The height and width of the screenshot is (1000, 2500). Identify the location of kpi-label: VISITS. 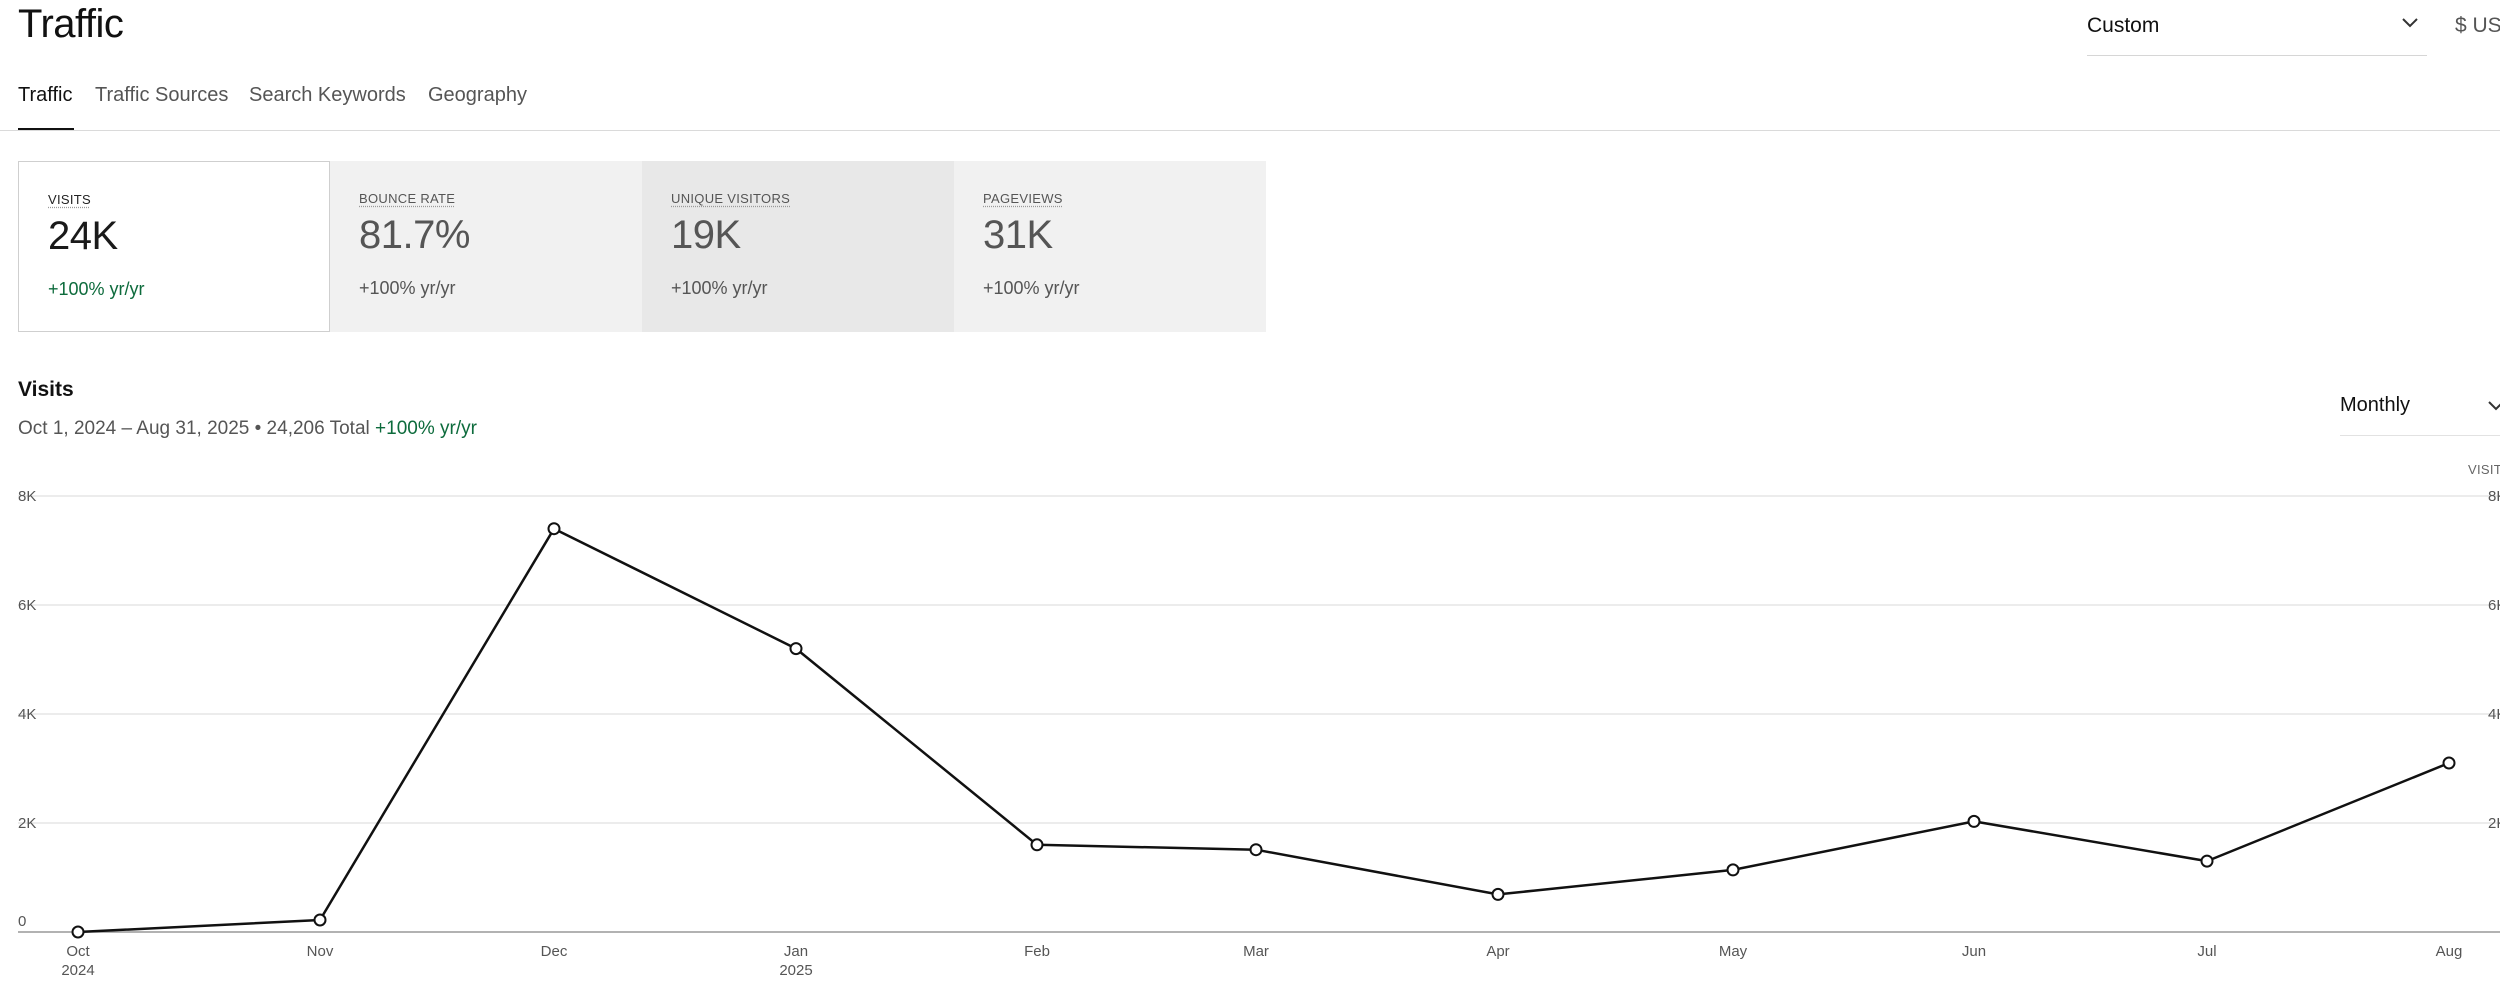
(69, 199).